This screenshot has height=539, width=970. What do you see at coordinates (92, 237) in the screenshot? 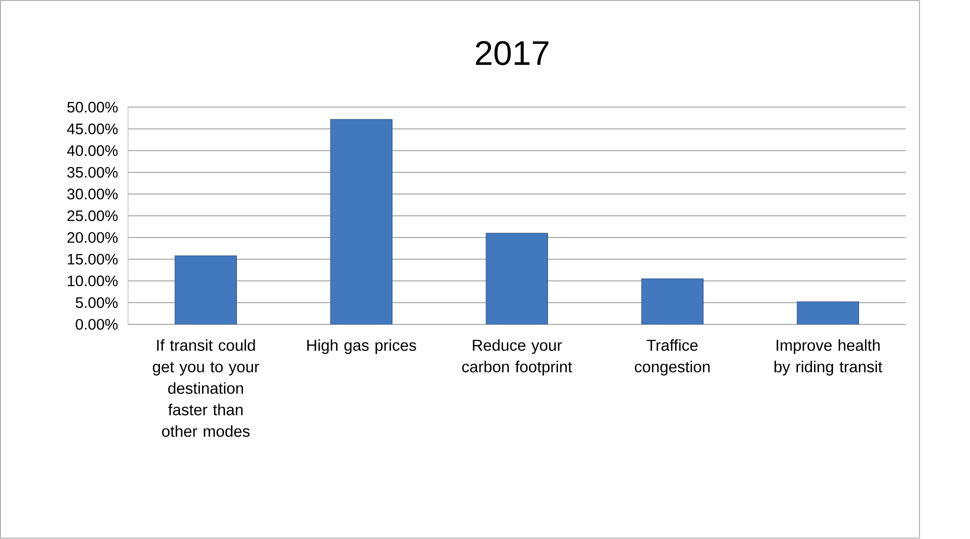
I see `y-tick-label: 20.00%` at bounding box center [92, 237].